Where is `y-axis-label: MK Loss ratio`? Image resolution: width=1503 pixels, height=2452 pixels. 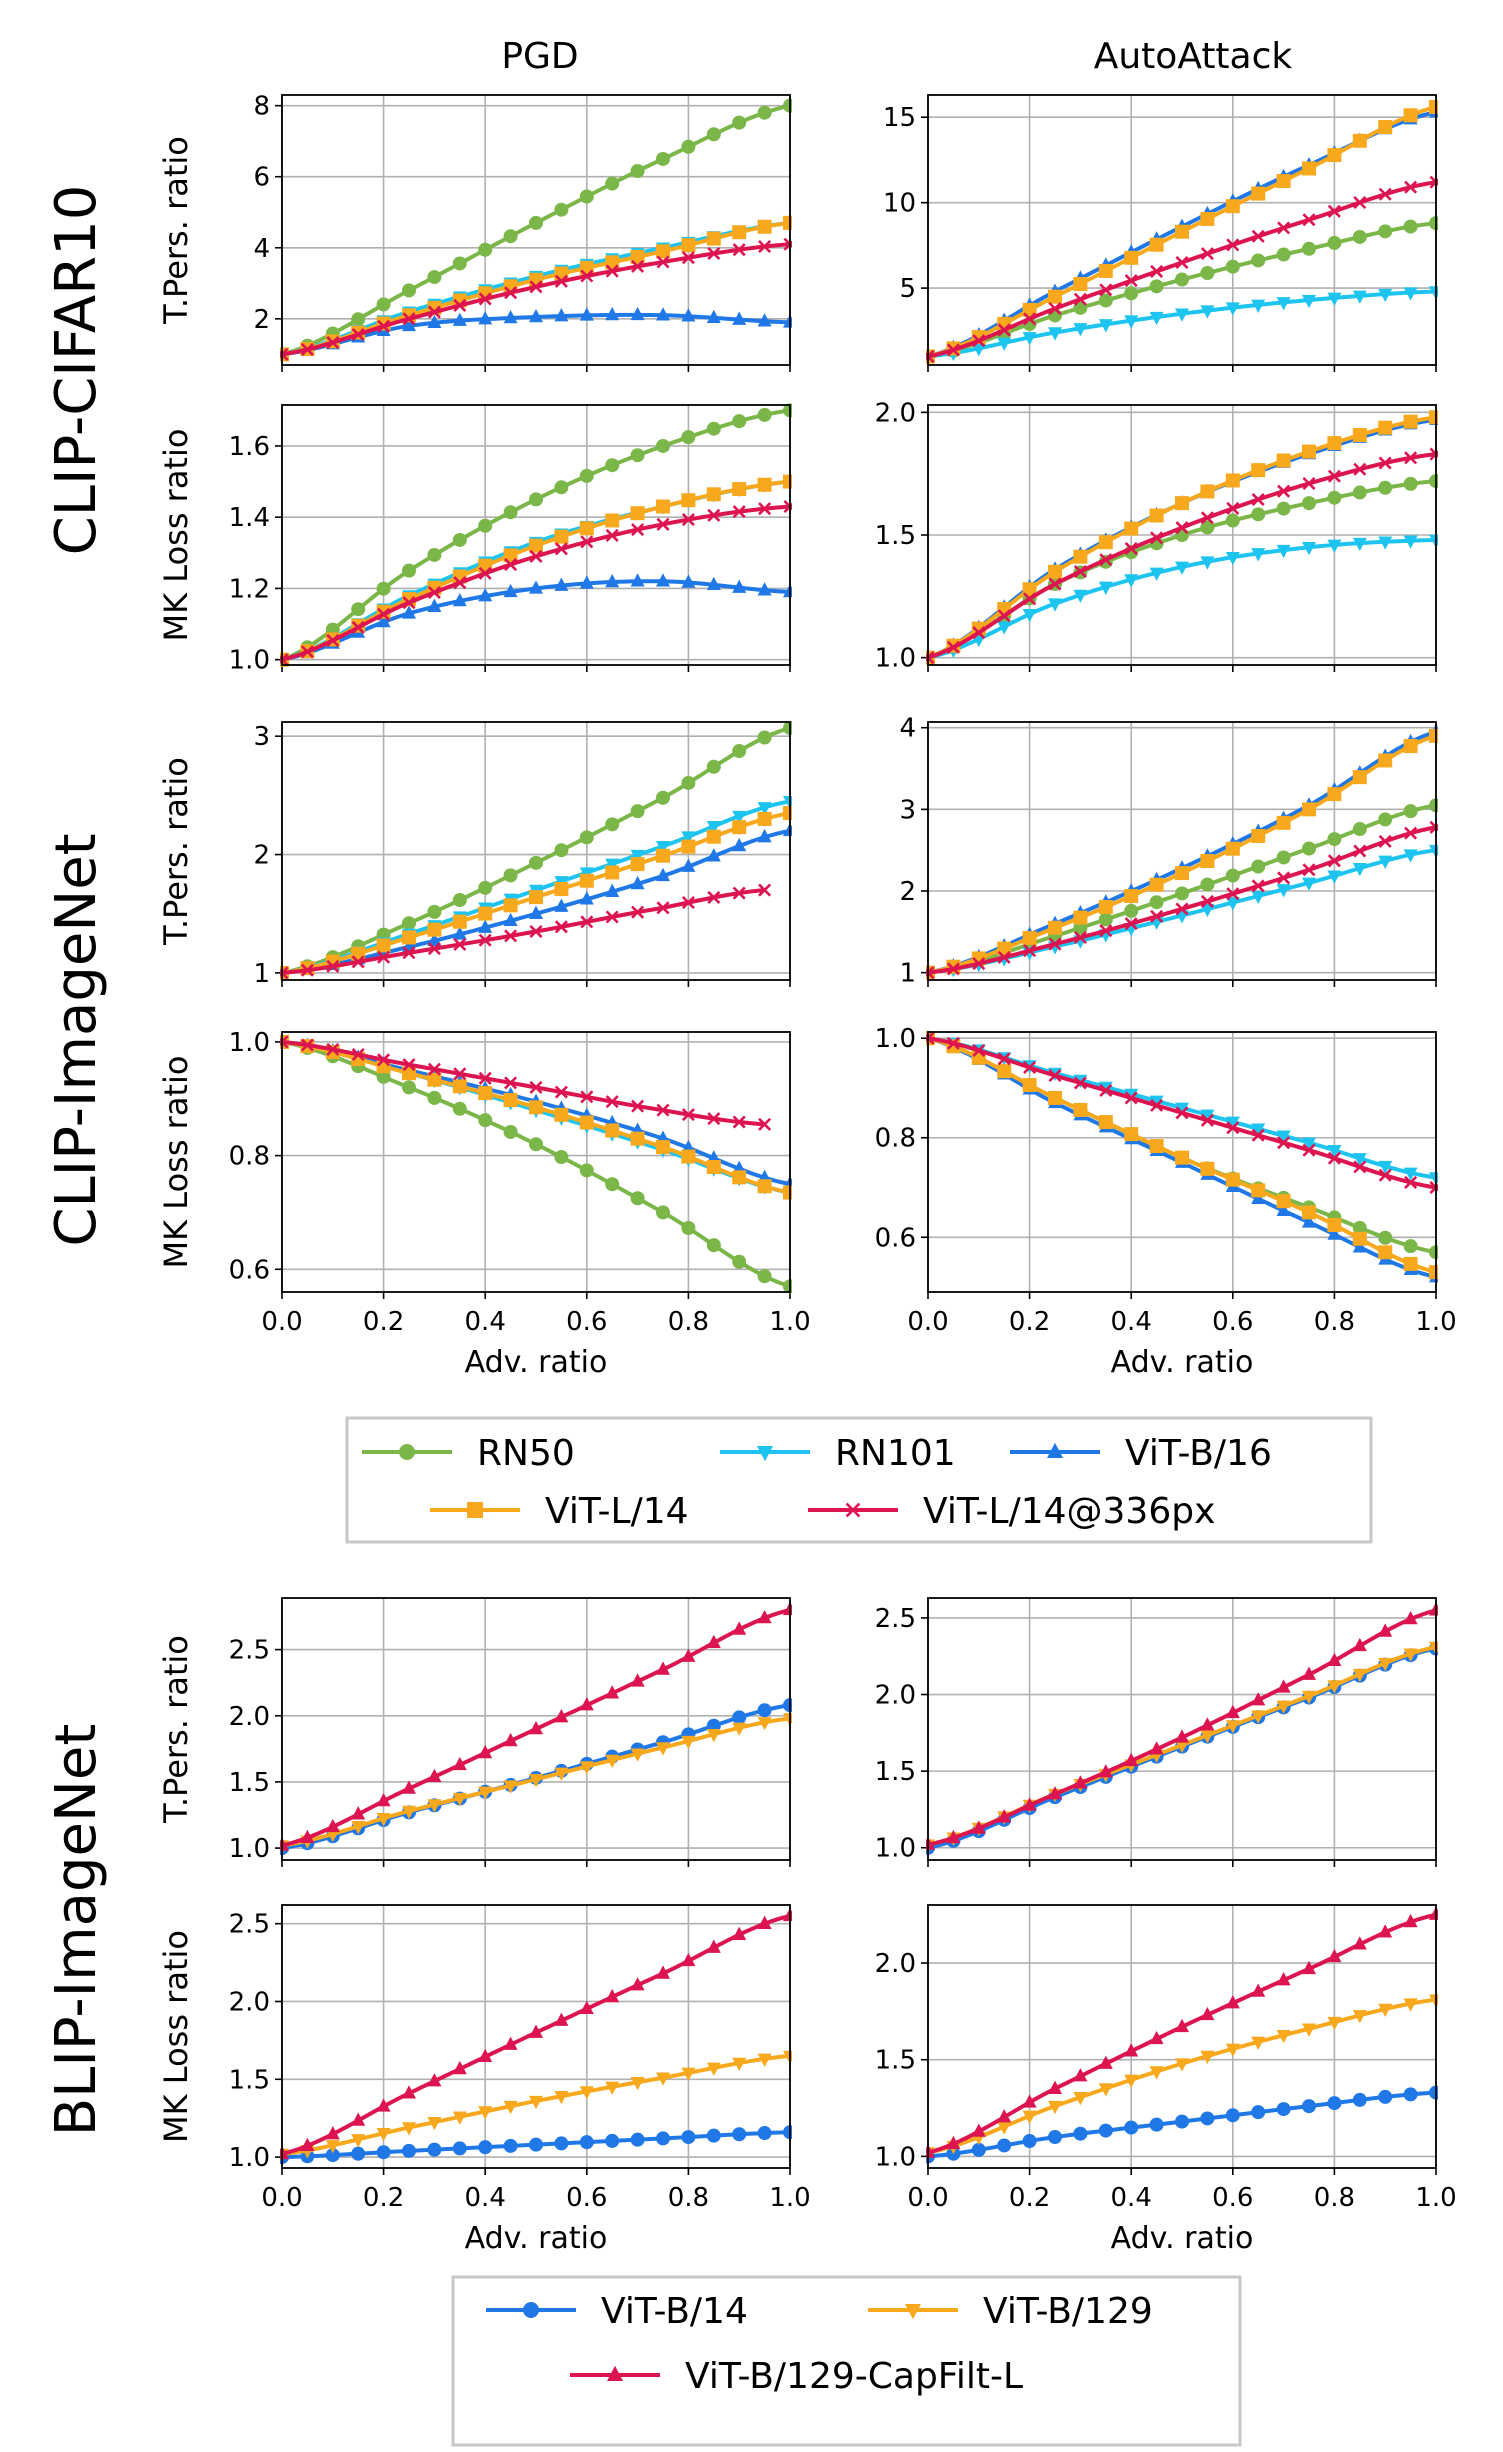 y-axis-label: MK Loss ratio is located at coordinates (176, 1162).